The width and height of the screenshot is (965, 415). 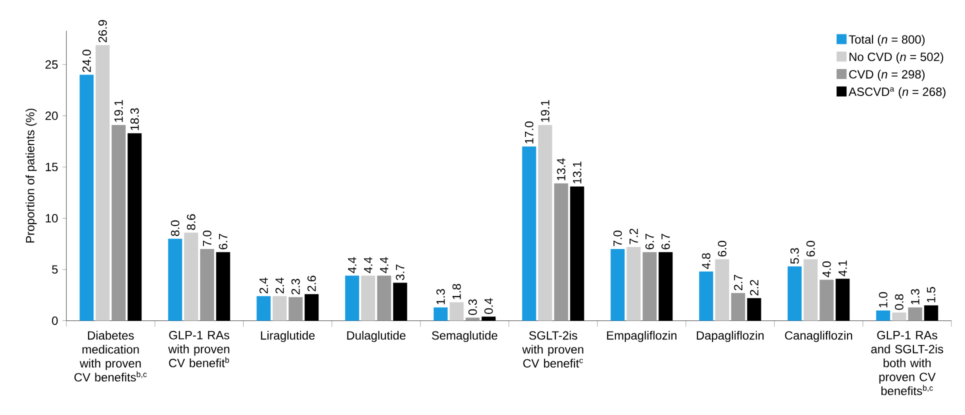 What do you see at coordinates (134, 119) in the screenshot?
I see `data-label: 18.3` at bounding box center [134, 119].